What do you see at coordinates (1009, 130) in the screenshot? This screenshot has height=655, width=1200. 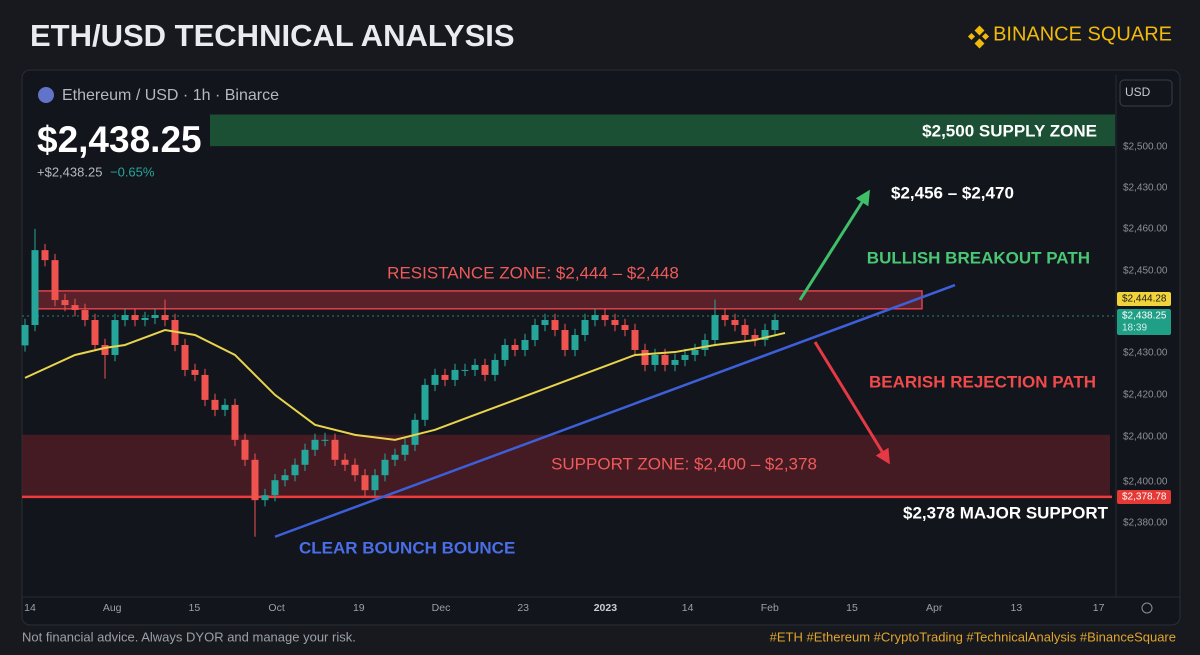 I see `supply-zone-label: $2,500 SUPPLY ZONE` at bounding box center [1009, 130].